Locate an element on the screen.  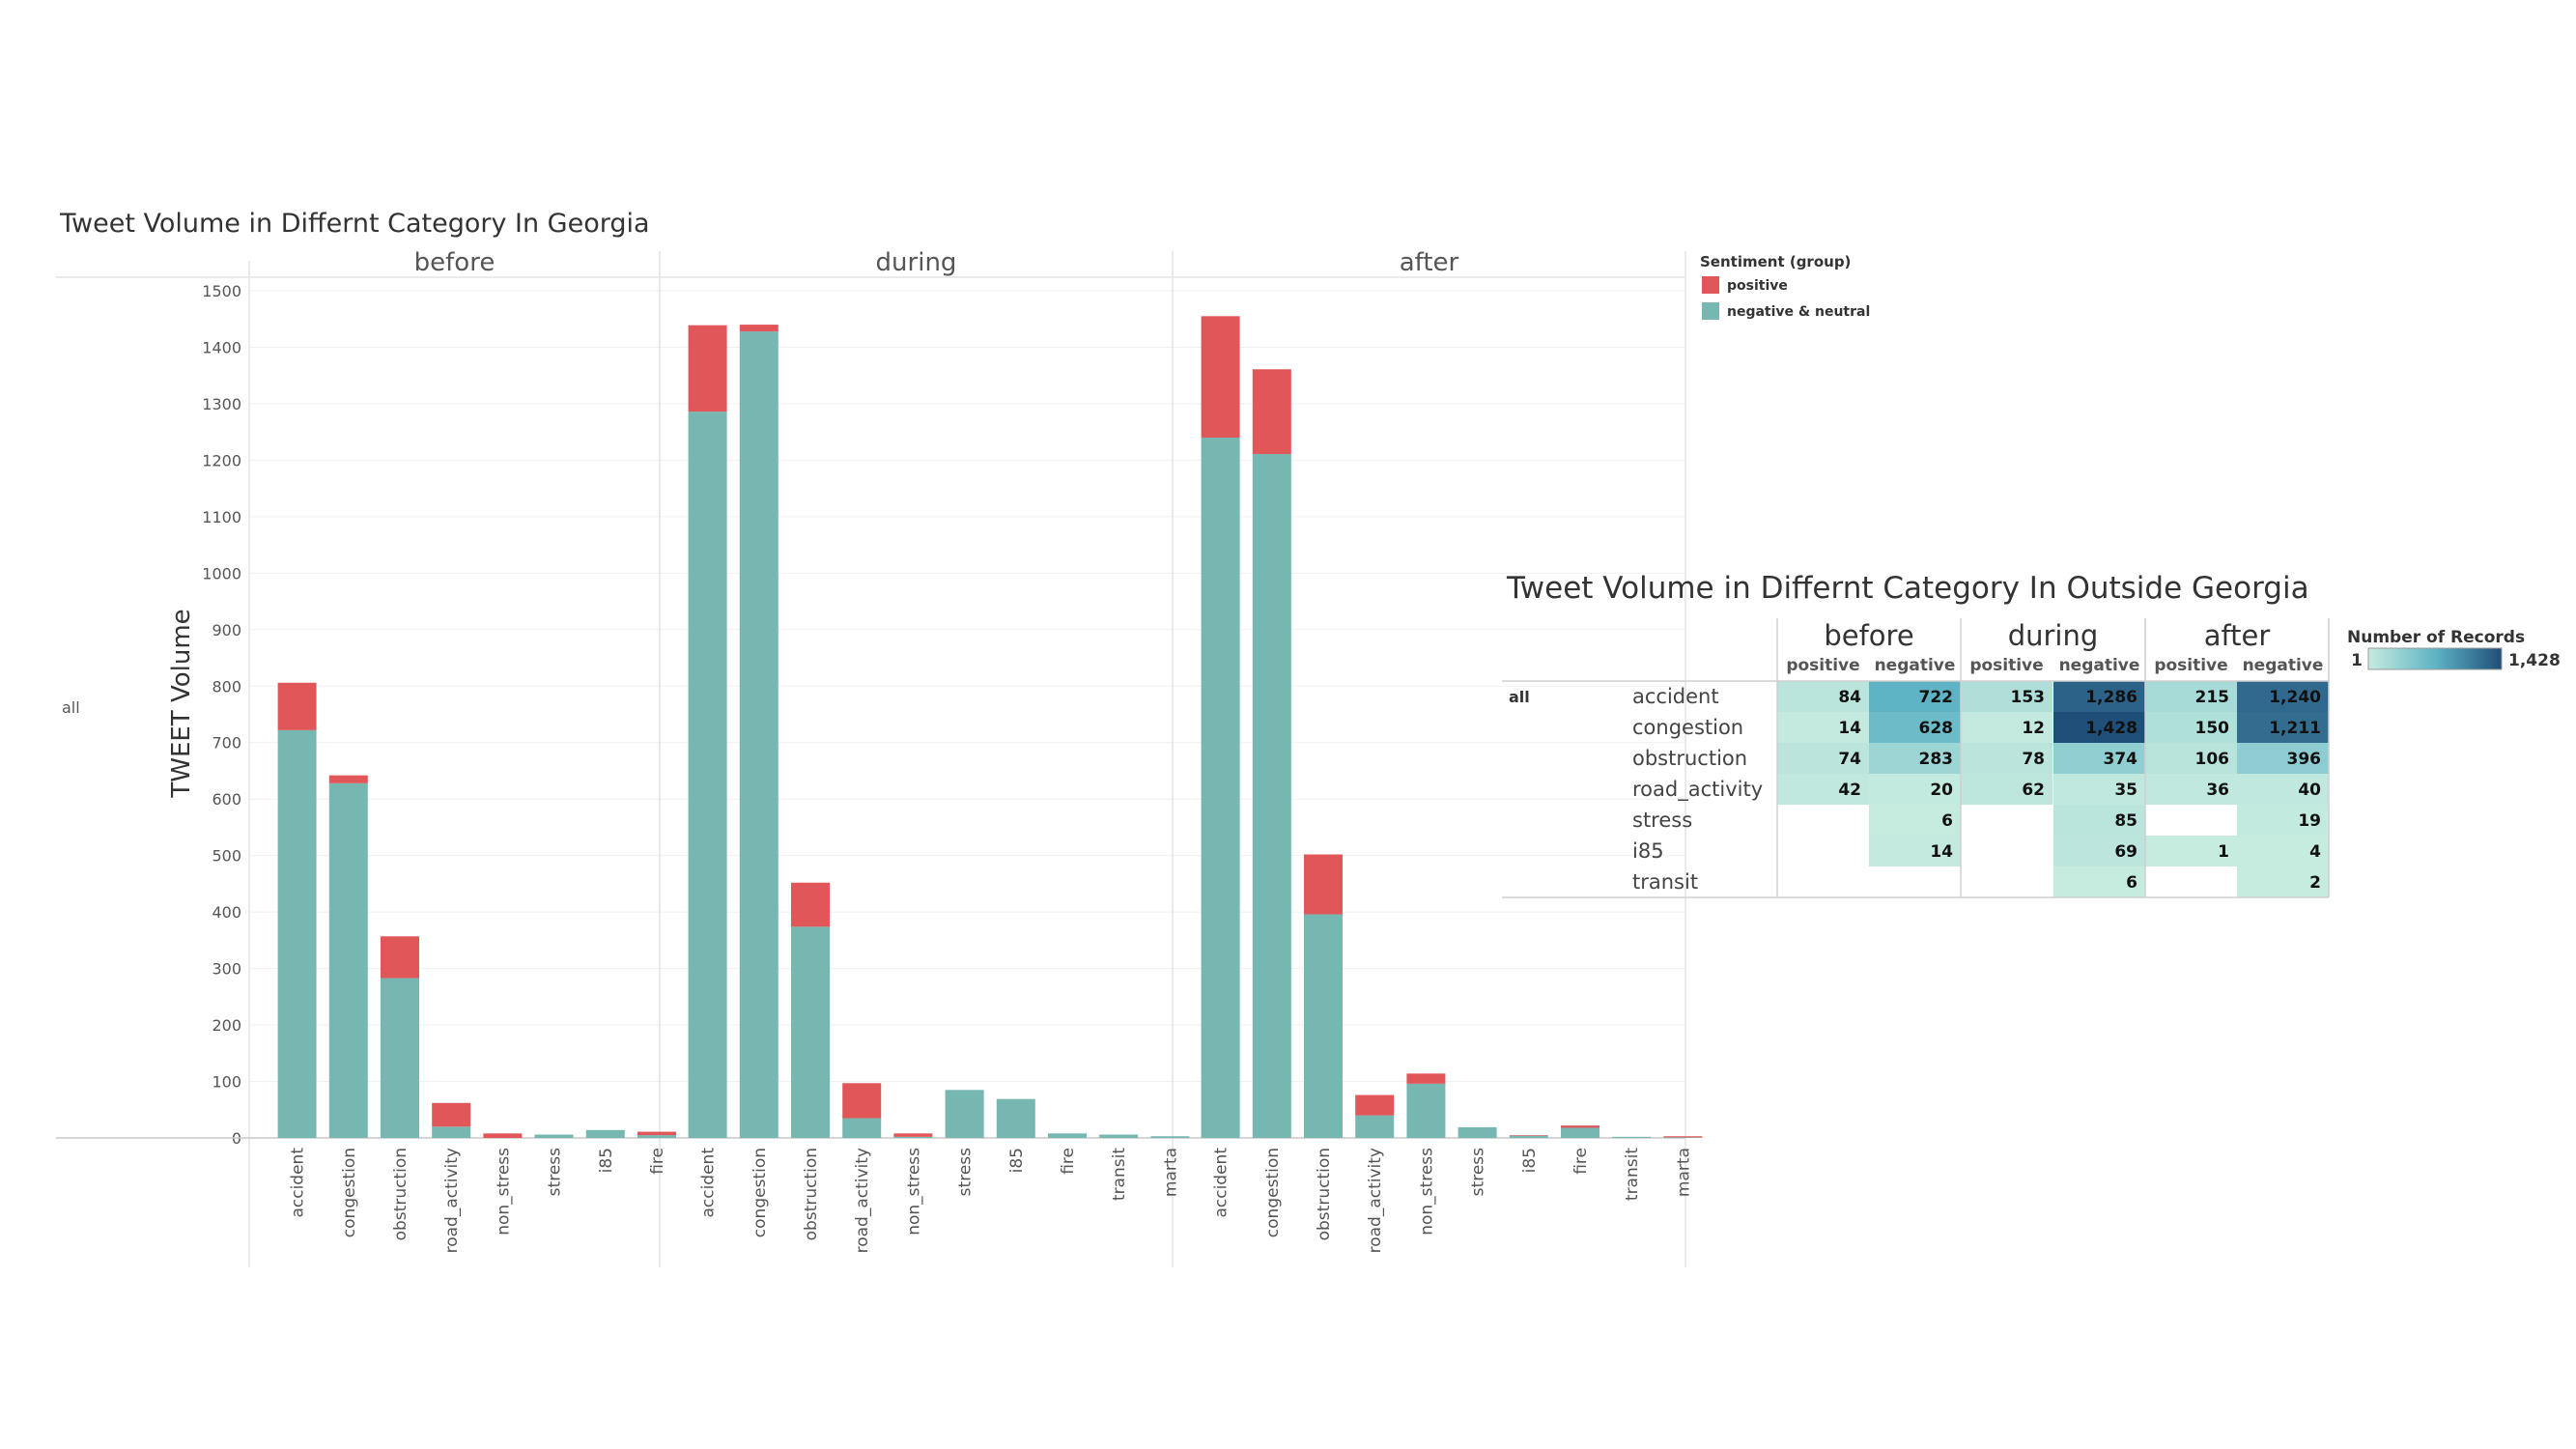
panel-header: before is located at coordinates (454, 262).